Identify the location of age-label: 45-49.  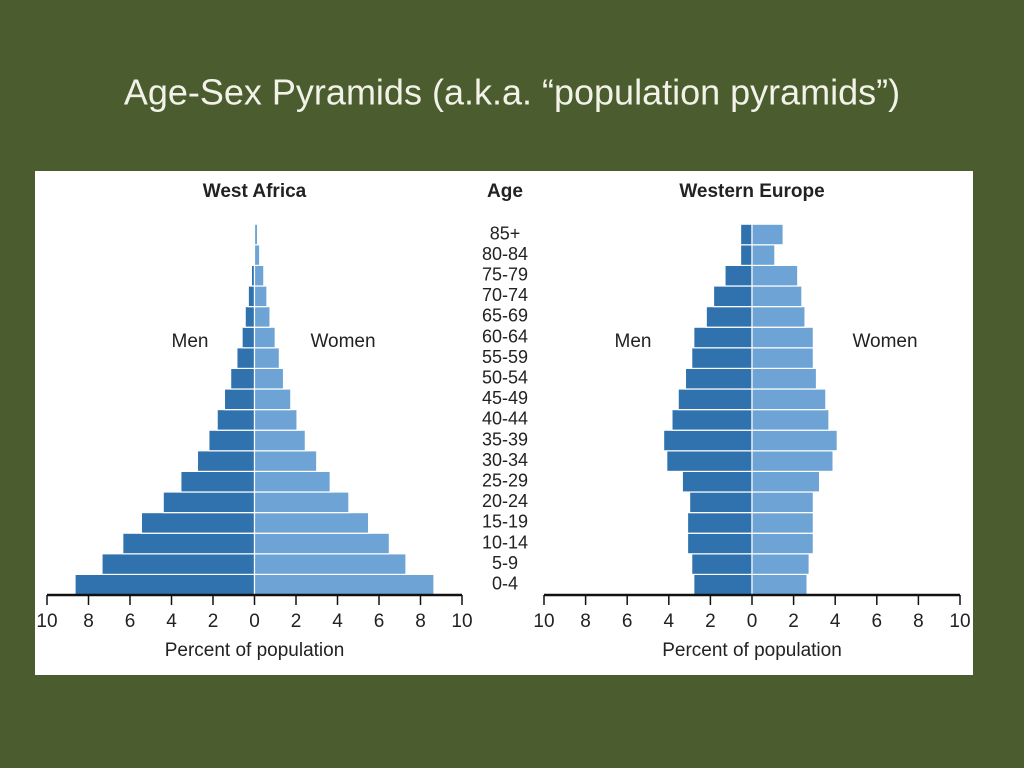
(505, 398).